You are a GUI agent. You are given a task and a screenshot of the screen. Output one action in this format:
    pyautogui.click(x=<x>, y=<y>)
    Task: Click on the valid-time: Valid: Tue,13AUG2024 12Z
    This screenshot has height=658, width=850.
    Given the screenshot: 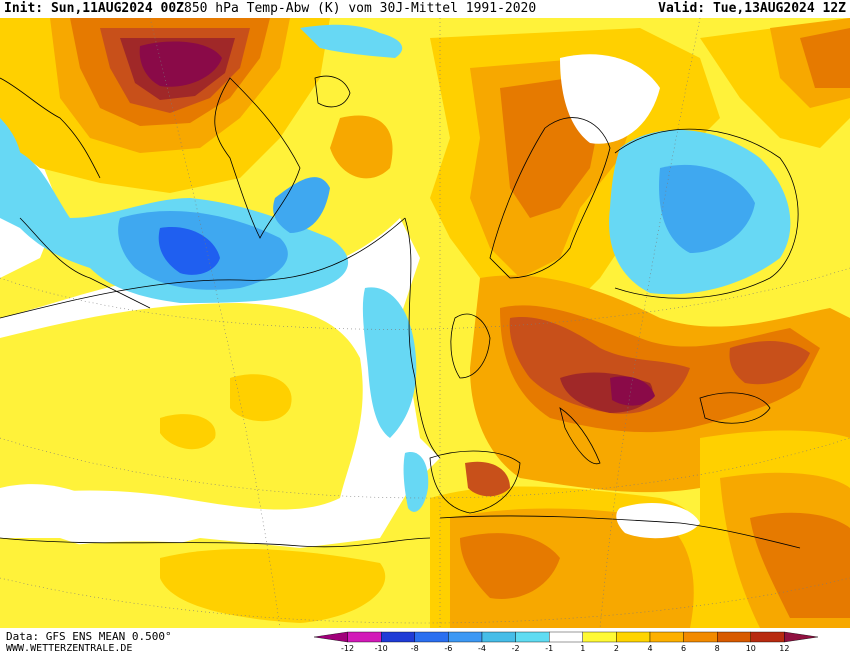 What is the action you would take?
    pyautogui.click(x=752, y=8)
    